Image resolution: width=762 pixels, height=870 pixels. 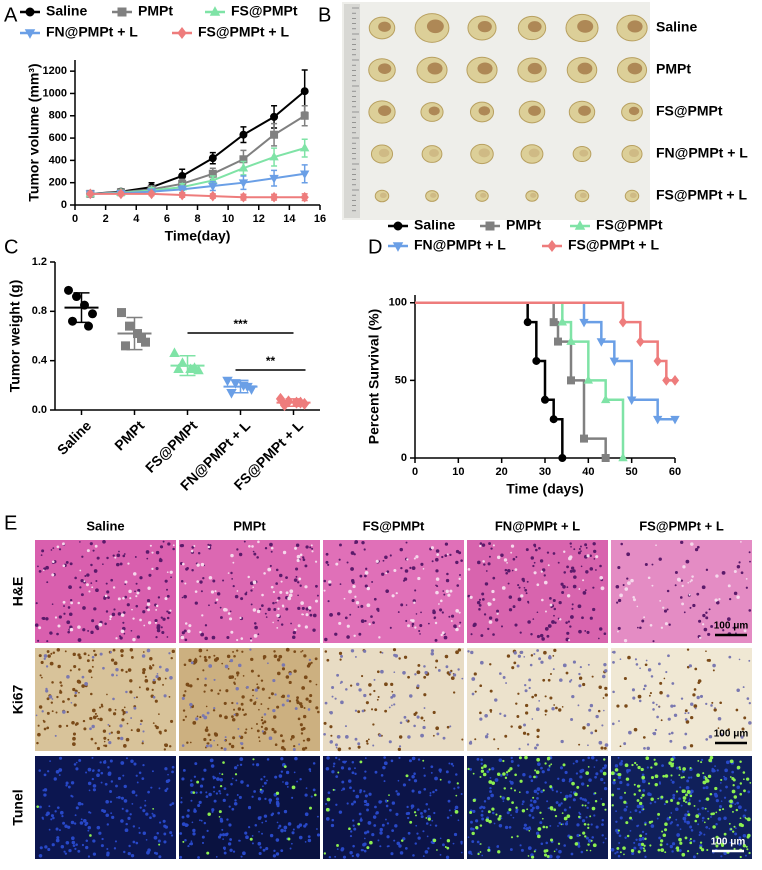 I want to click on survival-curve, so click(x=489, y=379).